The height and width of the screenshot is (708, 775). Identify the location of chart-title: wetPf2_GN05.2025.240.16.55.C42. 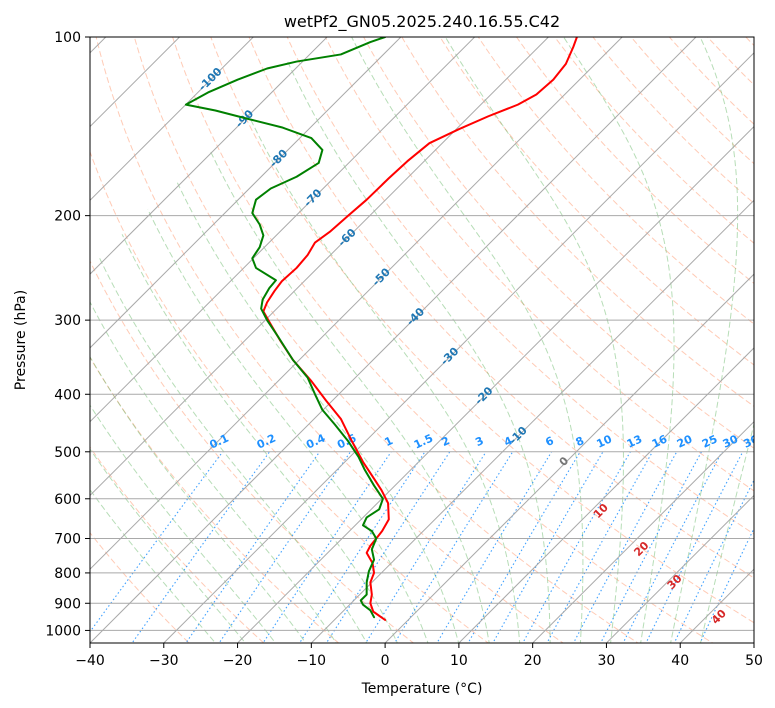
(422, 22).